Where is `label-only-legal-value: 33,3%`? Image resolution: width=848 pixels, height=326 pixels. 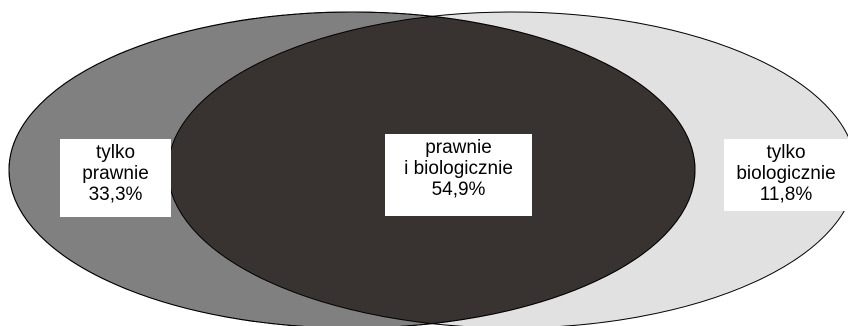 label-only-legal-value: 33,3% is located at coordinates (115, 194).